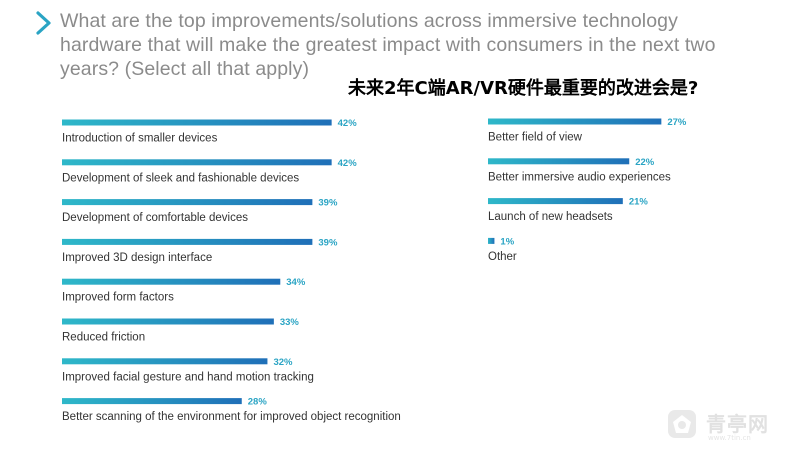 The image size is (800, 458). What do you see at coordinates (43, 23) in the screenshot?
I see `chevron-right-icon` at bounding box center [43, 23].